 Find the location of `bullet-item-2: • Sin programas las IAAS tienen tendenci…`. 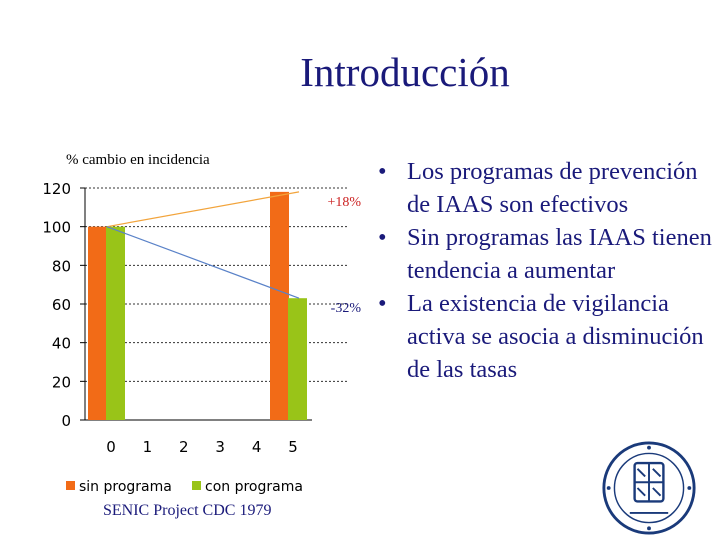

bullet-item-2: • Sin programas las IAAS tienen tendenci… is located at coordinates (548, 254).